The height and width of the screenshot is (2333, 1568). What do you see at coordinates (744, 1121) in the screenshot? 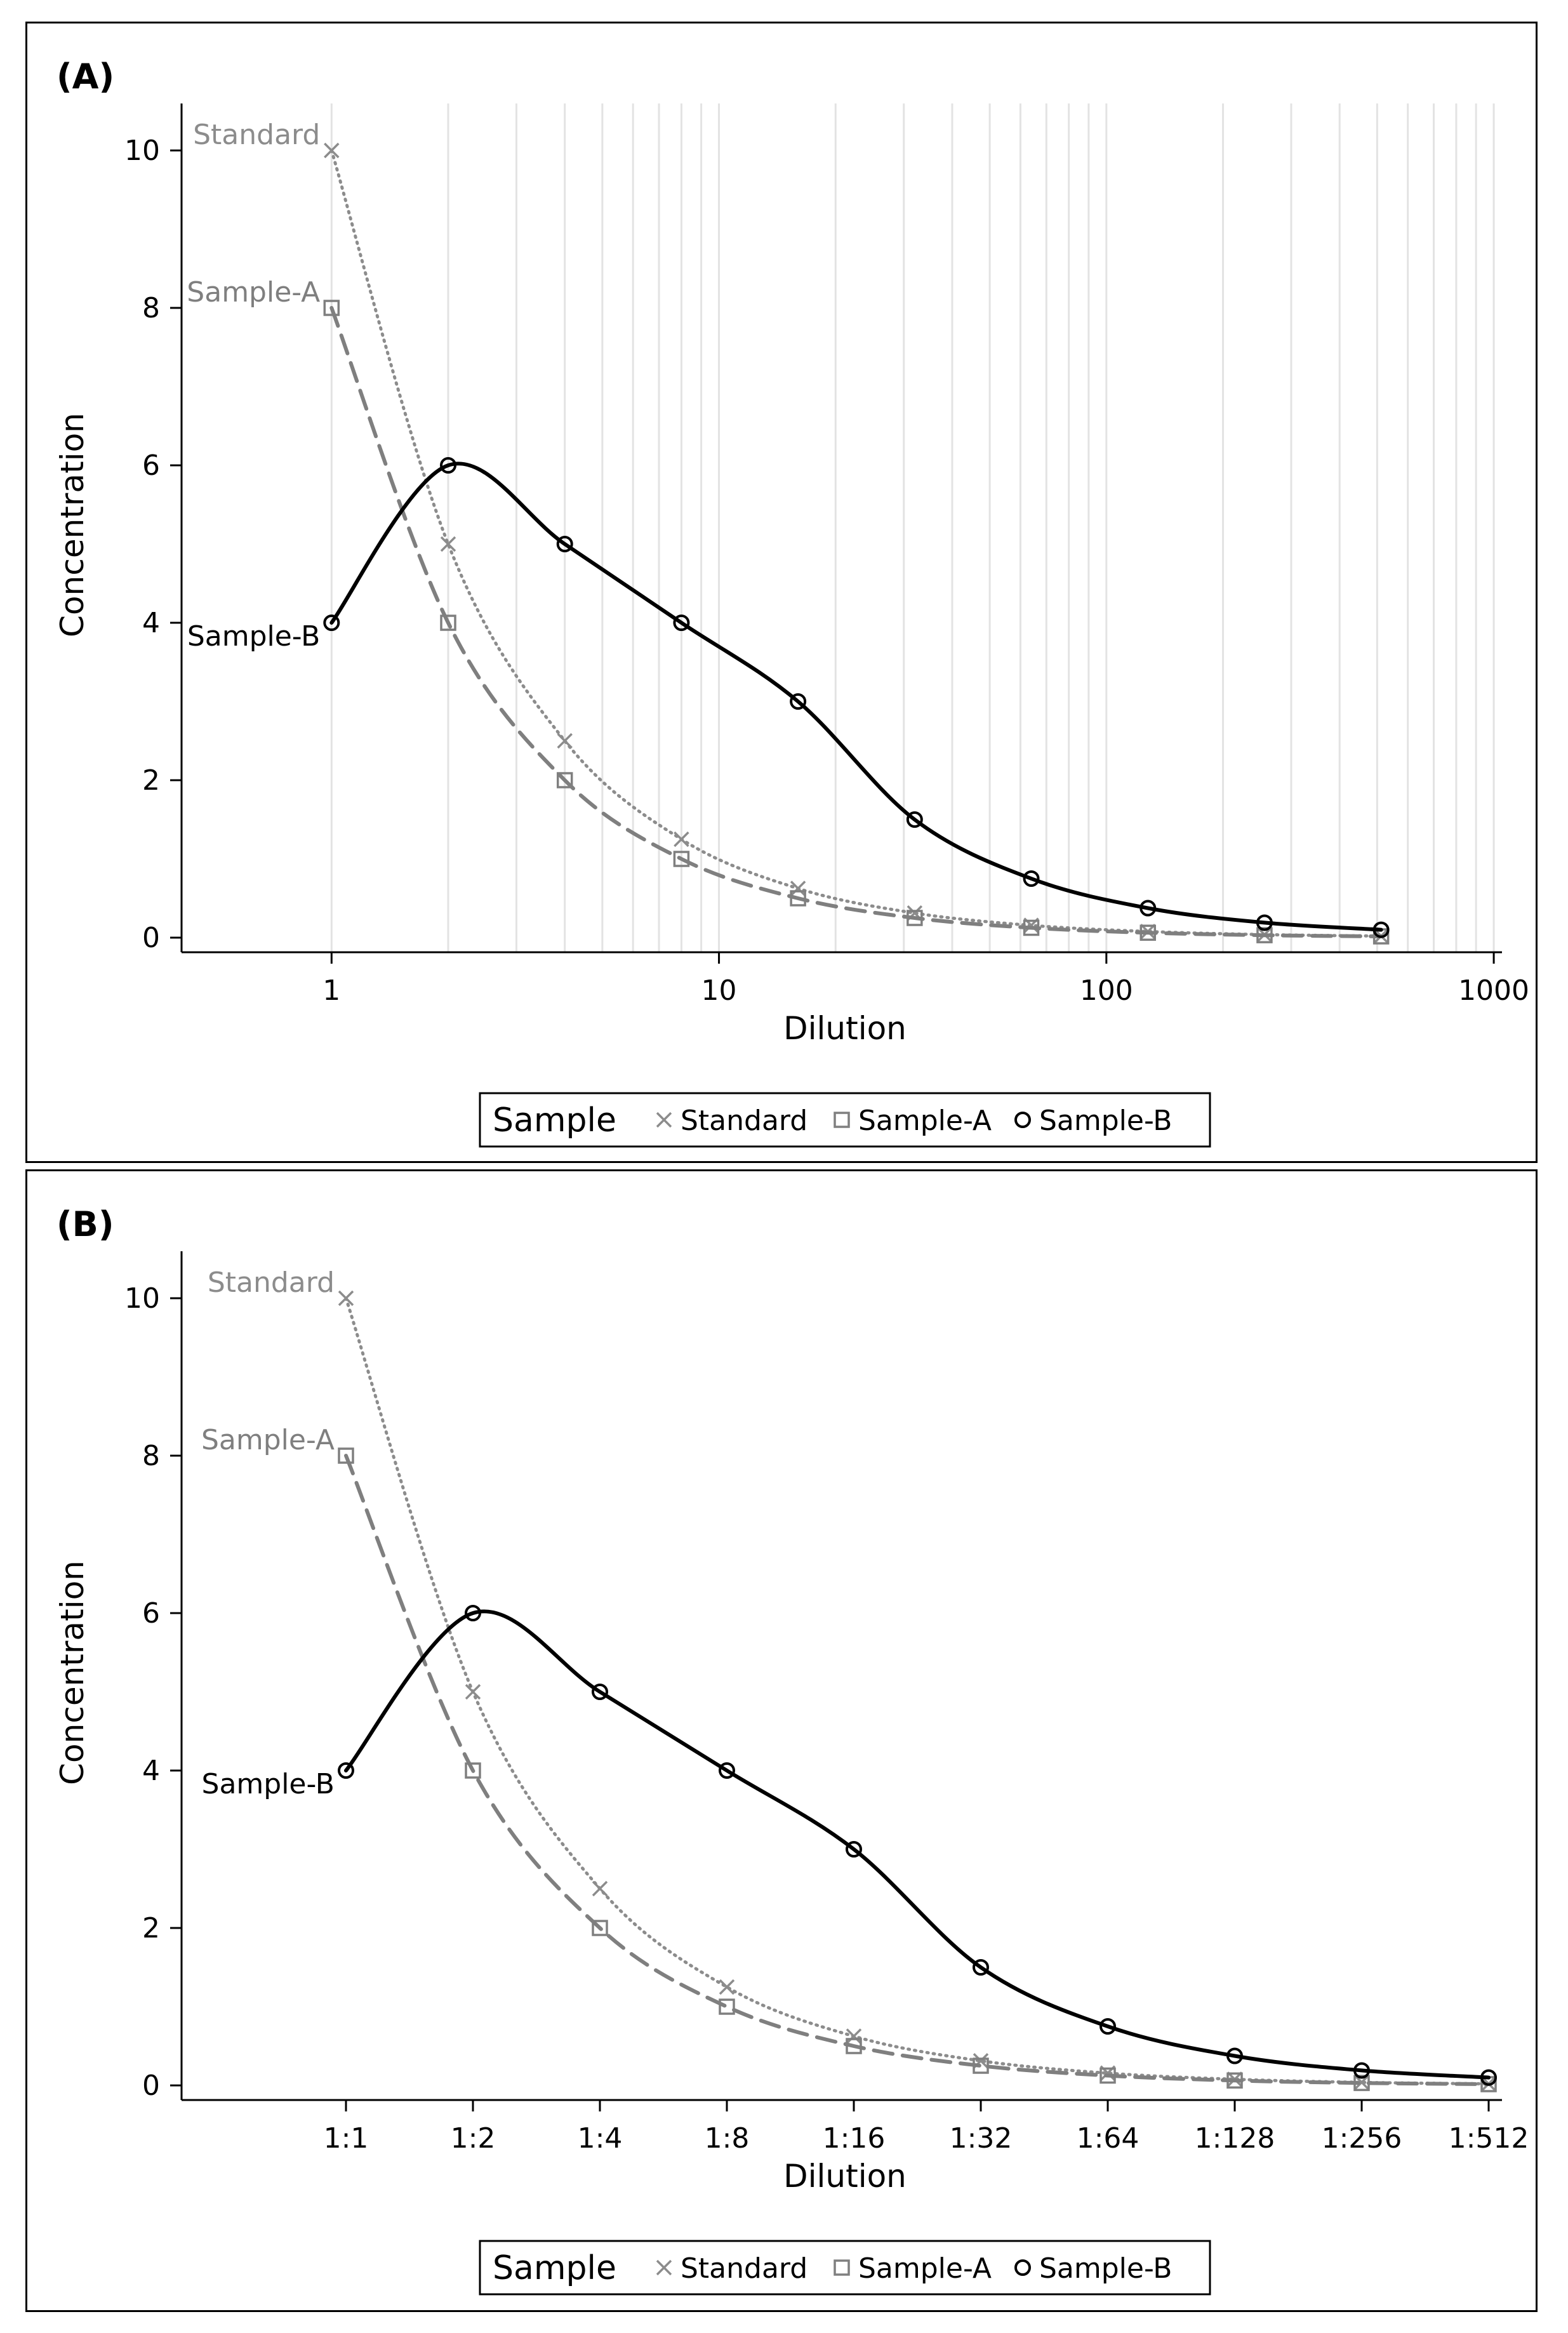
I see `legend-item: Standard` at bounding box center [744, 1121].